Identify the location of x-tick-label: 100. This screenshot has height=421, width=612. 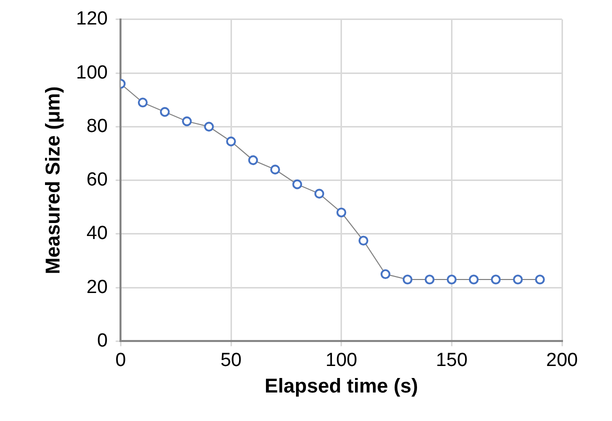
(342, 360).